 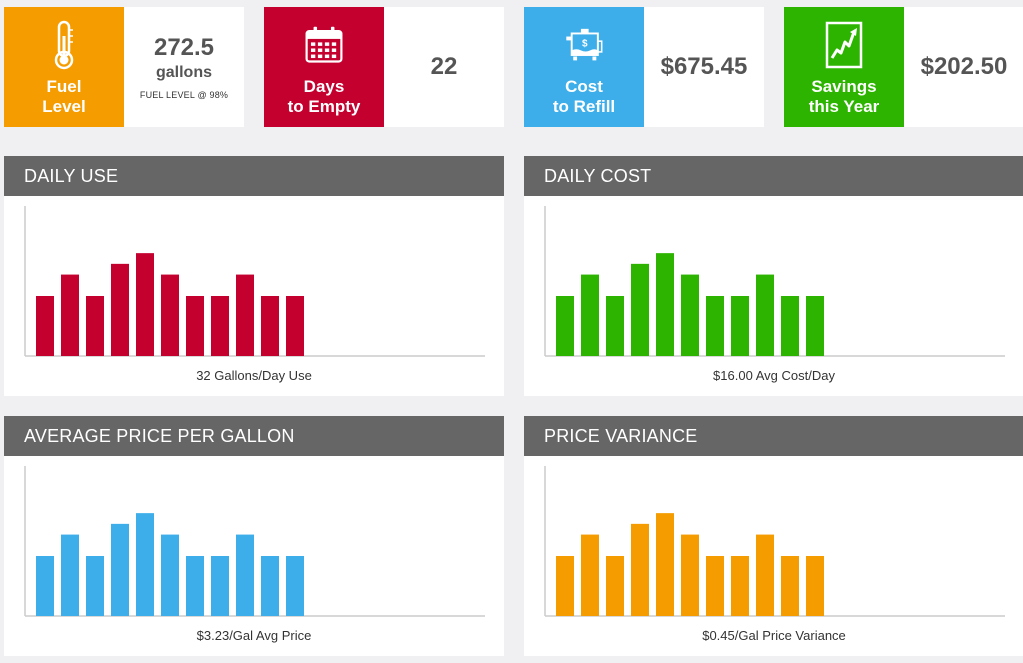 What do you see at coordinates (773, 436) in the screenshot?
I see `panel-title: PRICE VARIANCE` at bounding box center [773, 436].